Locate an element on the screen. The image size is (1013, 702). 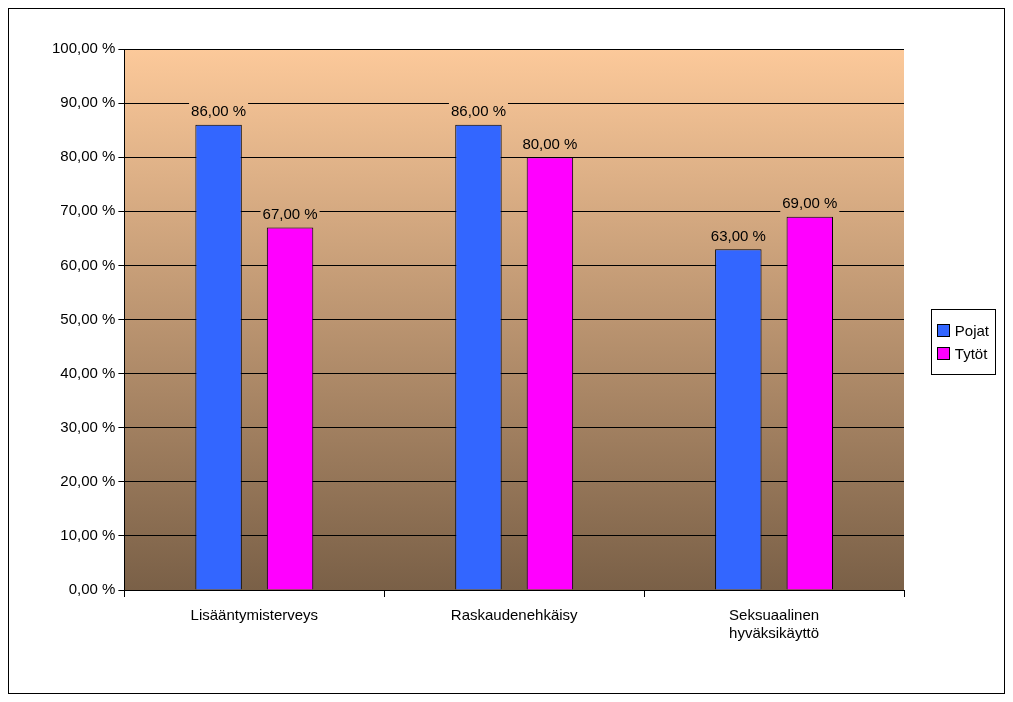
legend-label: Pojat is located at coordinates (971, 330).